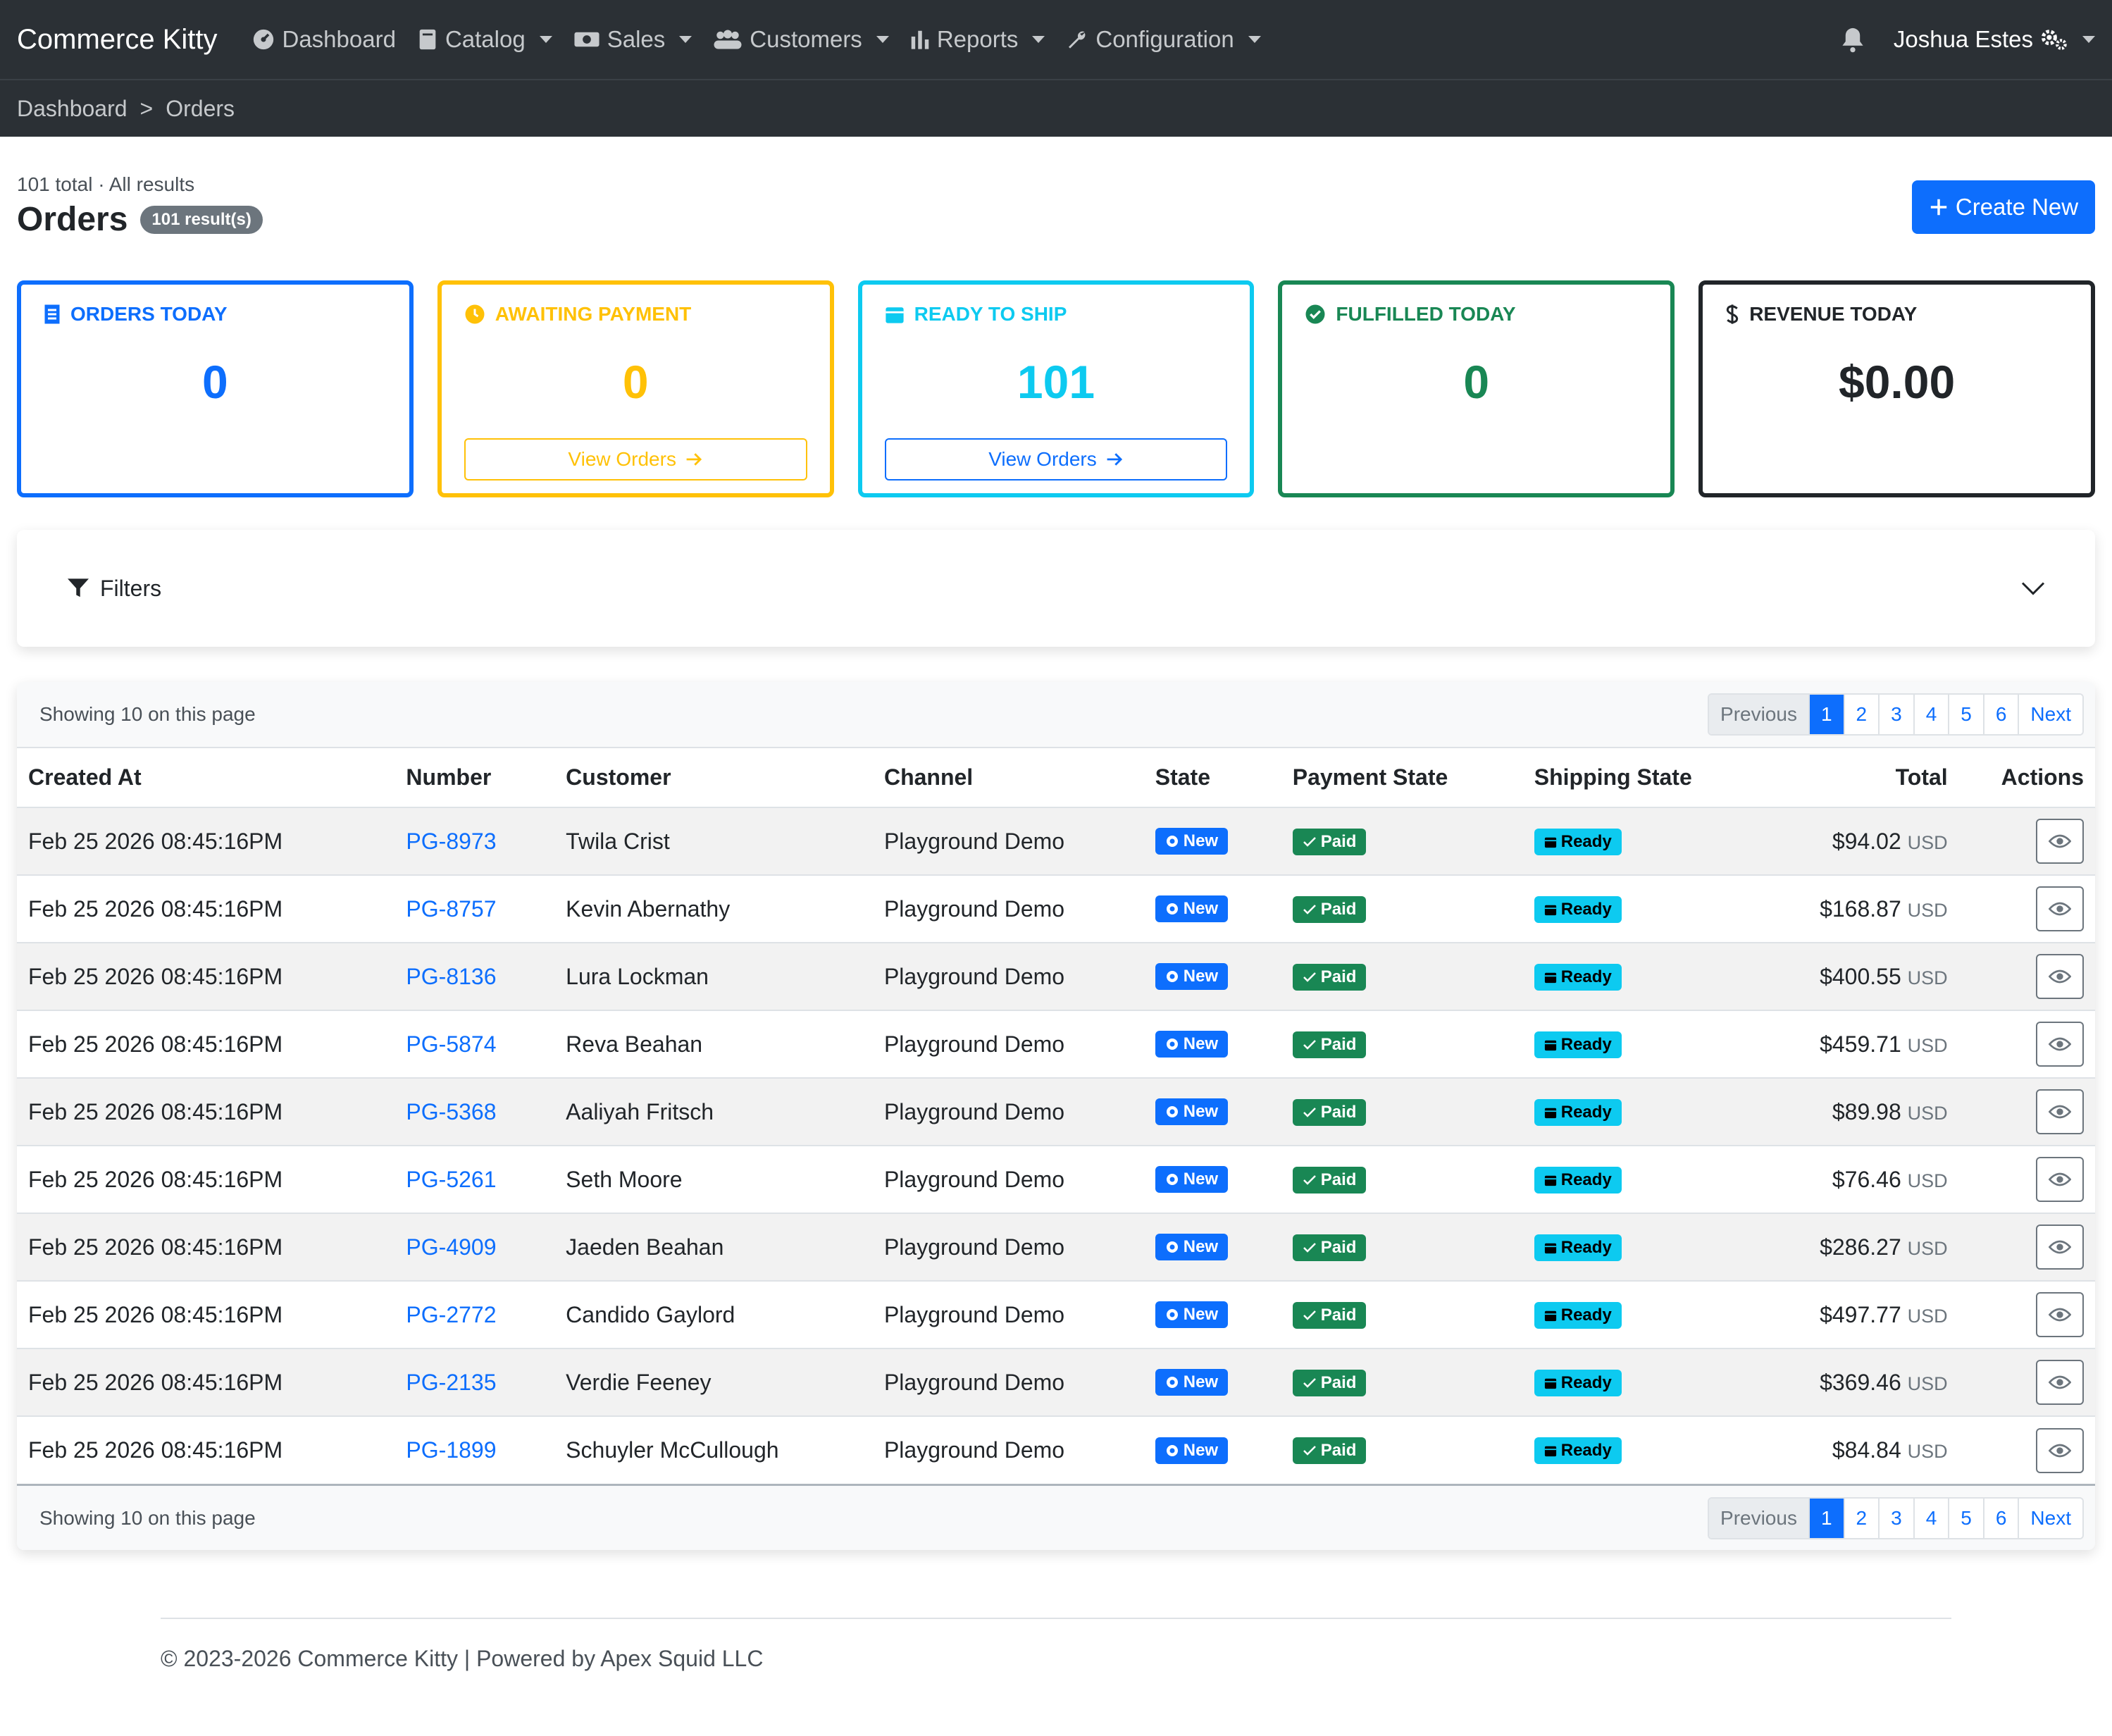 This screenshot has width=2112, height=1736. I want to click on cell-actions, so click(2026, 1314).